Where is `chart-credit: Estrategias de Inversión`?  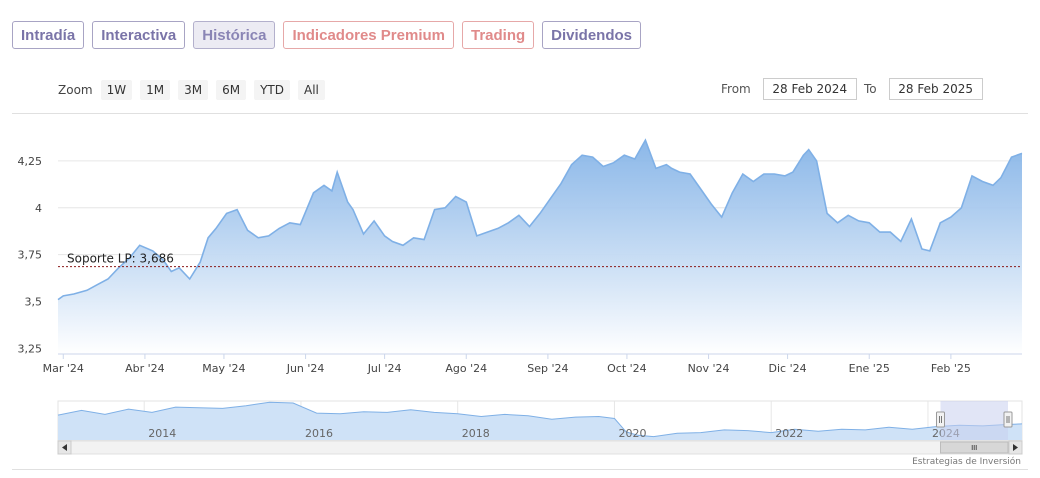
chart-credit: Estrategias de Inversión is located at coordinates (966, 461).